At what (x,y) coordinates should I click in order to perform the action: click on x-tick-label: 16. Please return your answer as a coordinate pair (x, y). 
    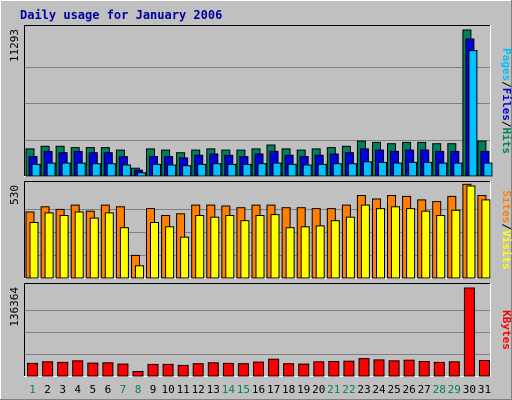
    Looking at the image, I should click on (258, 389).